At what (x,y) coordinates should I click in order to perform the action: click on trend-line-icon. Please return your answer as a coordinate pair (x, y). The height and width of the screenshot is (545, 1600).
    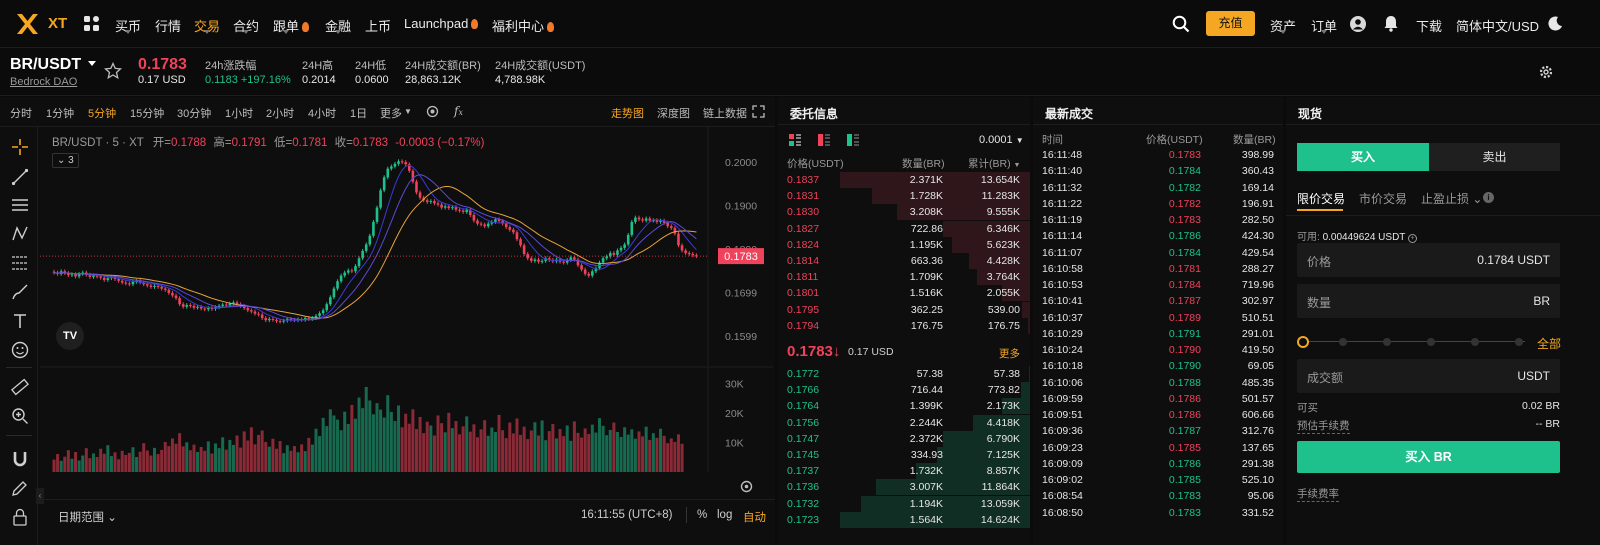
    Looking at the image, I should click on (20, 177).